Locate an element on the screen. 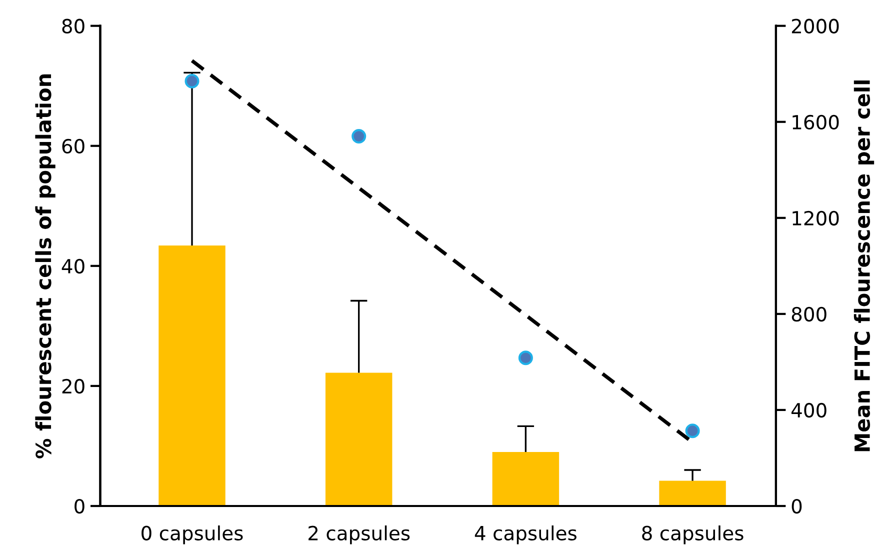  y2-axis-title: Mean FITC flourescence per cell is located at coordinates (864, 266).